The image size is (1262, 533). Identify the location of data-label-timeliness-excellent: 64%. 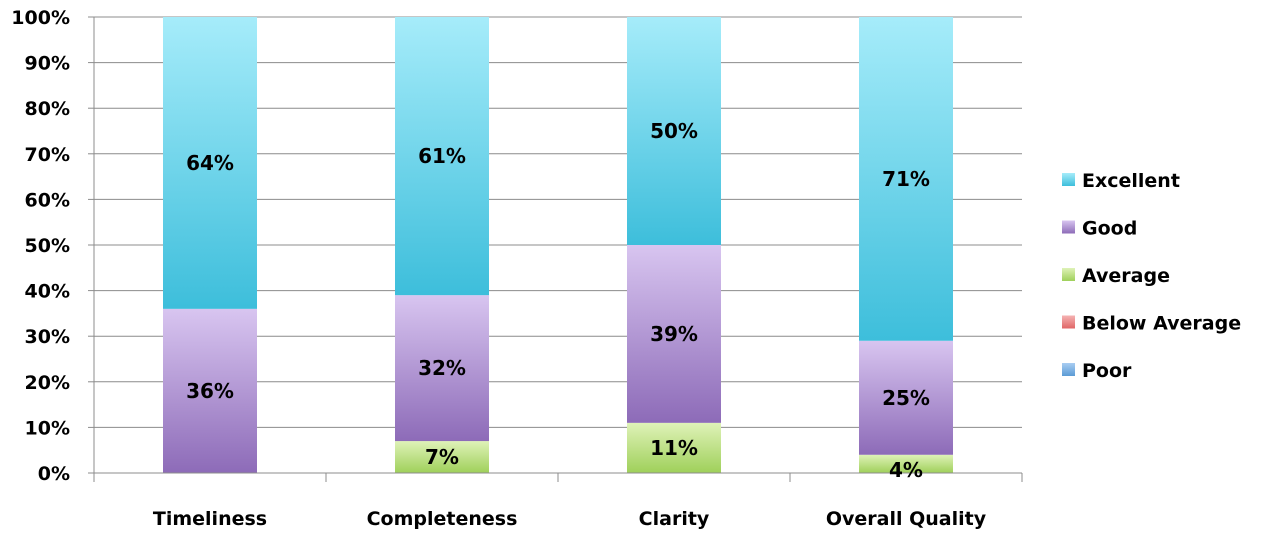
(210, 163).